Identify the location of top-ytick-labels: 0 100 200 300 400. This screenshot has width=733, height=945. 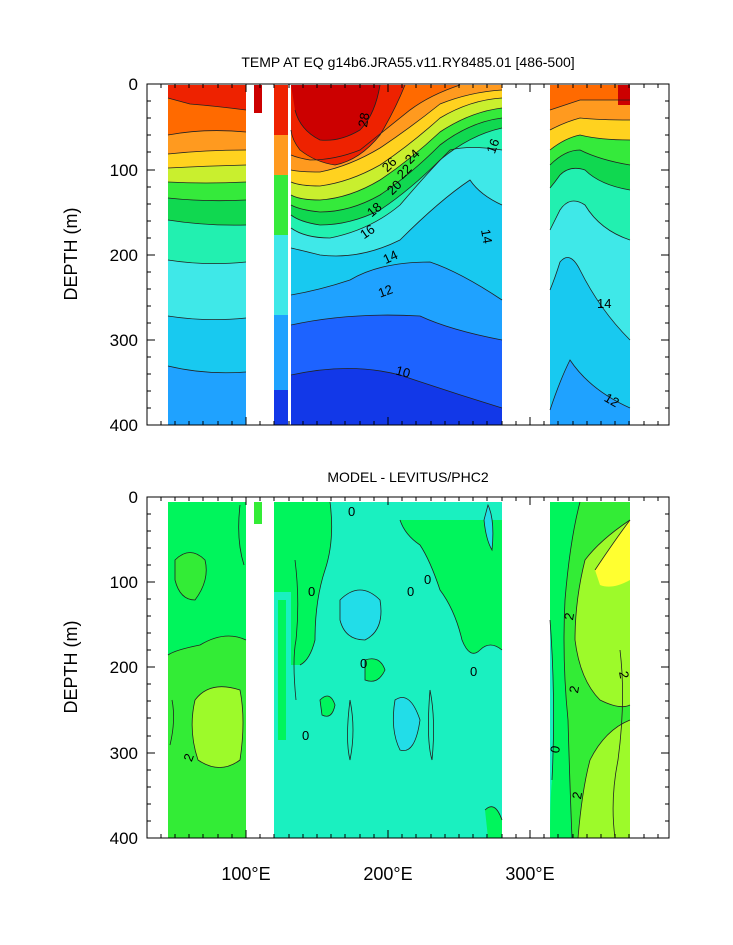
(124, 255).